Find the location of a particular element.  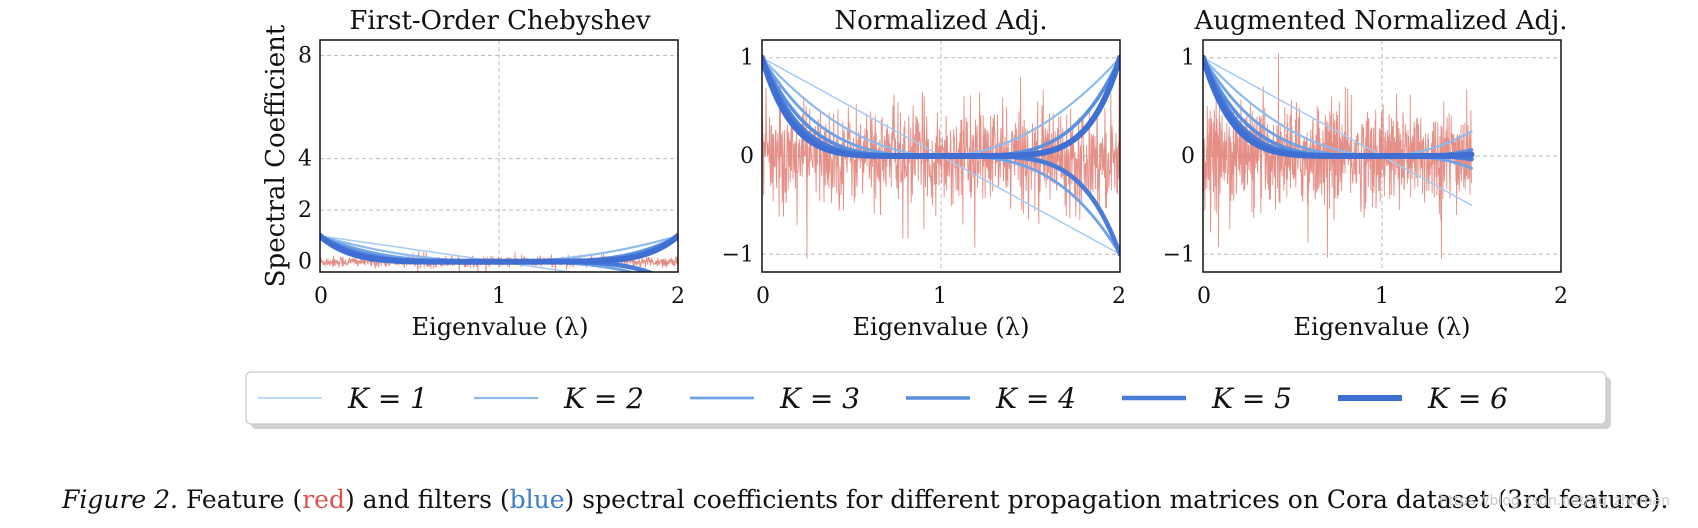

feature-series is located at coordinates (1337, 156).